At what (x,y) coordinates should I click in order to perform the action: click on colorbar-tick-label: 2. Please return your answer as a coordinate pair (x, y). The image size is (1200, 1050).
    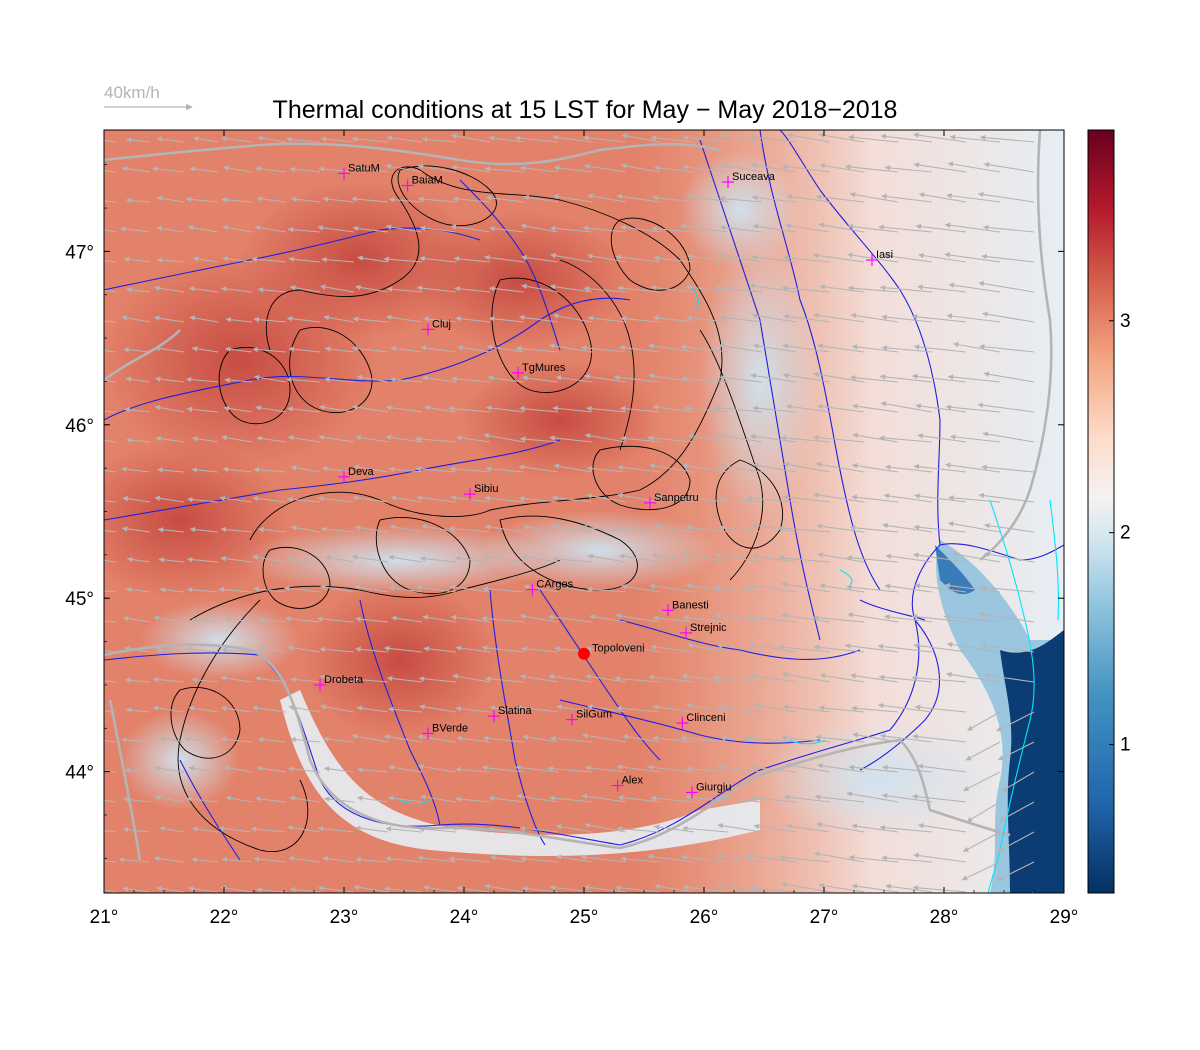
    Looking at the image, I should click on (1125, 533).